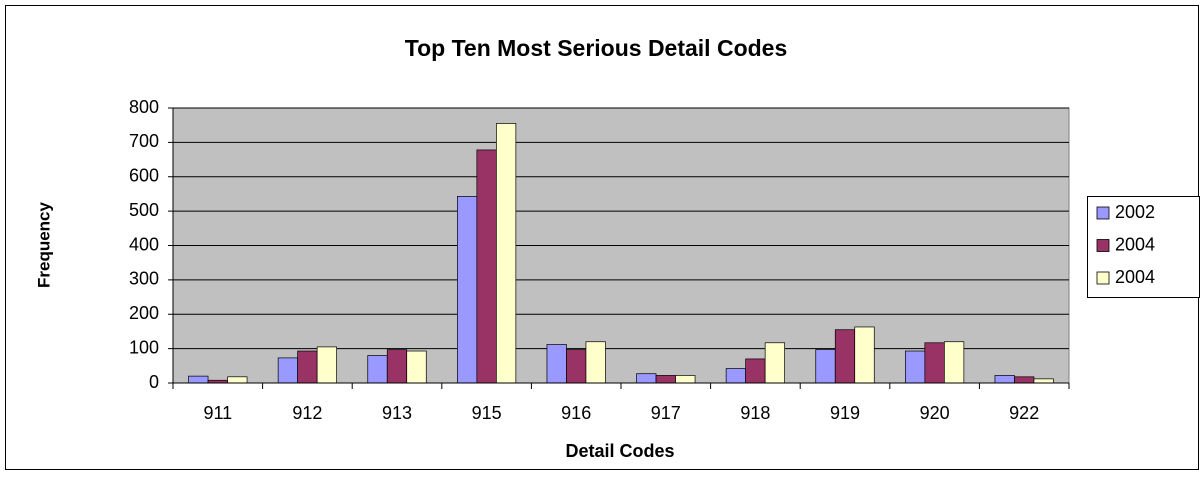 Image resolution: width=1204 pixels, height=480 pixels. I want to click on y-tick-label: 100, so click(144, 347).